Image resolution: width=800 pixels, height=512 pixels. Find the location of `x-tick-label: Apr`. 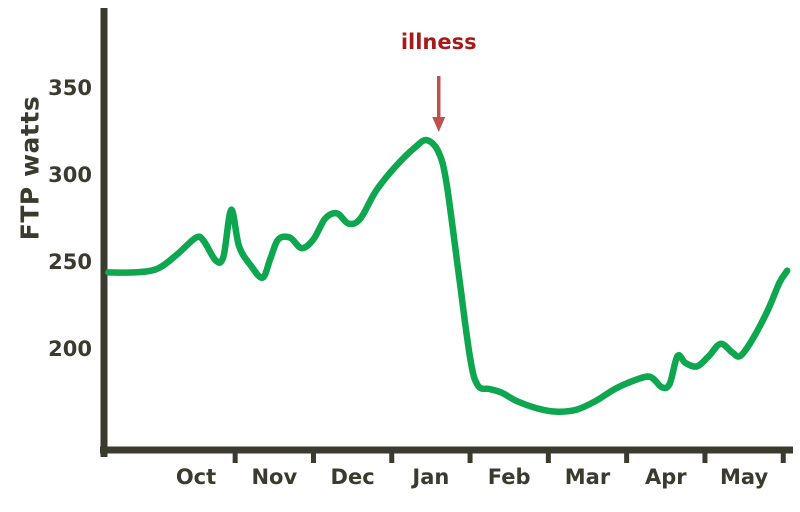

x-tick-label: Apr is located at coordinates (666, 477).